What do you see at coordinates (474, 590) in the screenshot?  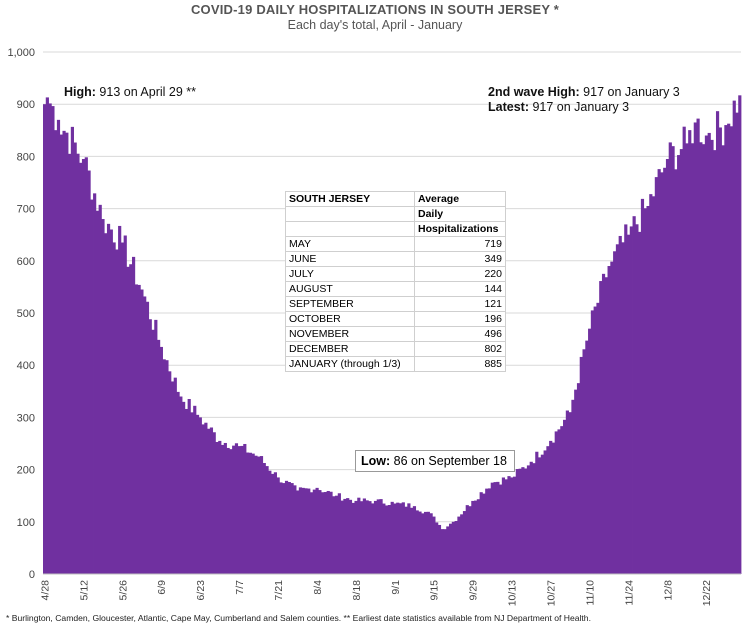 I see `x-tick-label: 9/29` at bounding box center [474, 590].